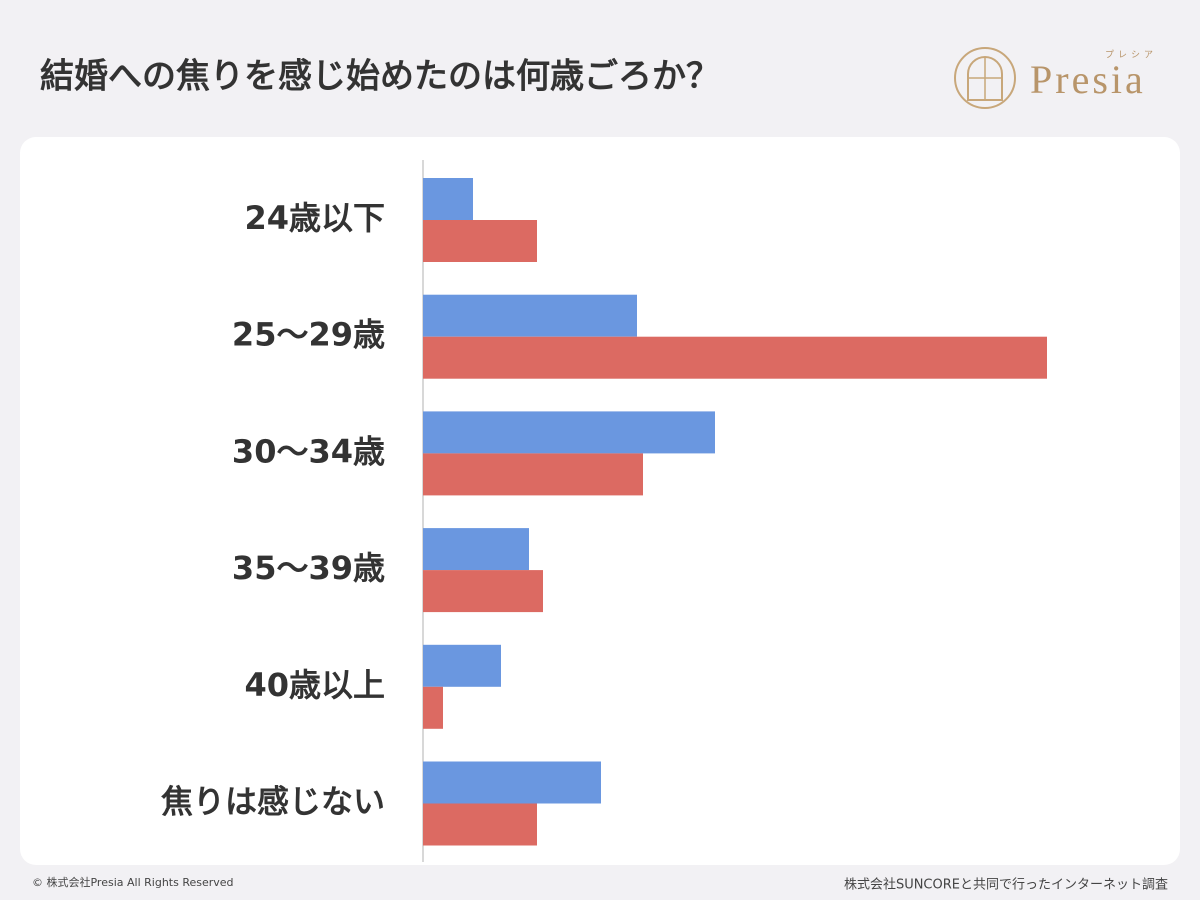 The width and height of the screenshot is (1200, 900). I want to click on category-label: 24歳以下, so click(314, 218).